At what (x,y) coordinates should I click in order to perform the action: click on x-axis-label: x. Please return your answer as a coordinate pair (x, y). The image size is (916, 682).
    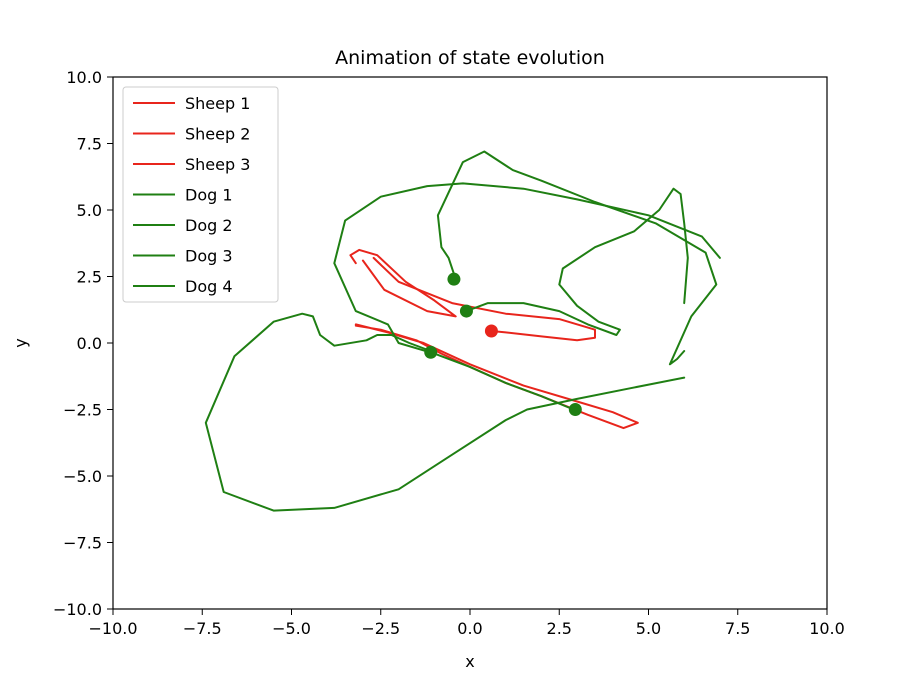
    Looking at the image, I should click on (469, 661).